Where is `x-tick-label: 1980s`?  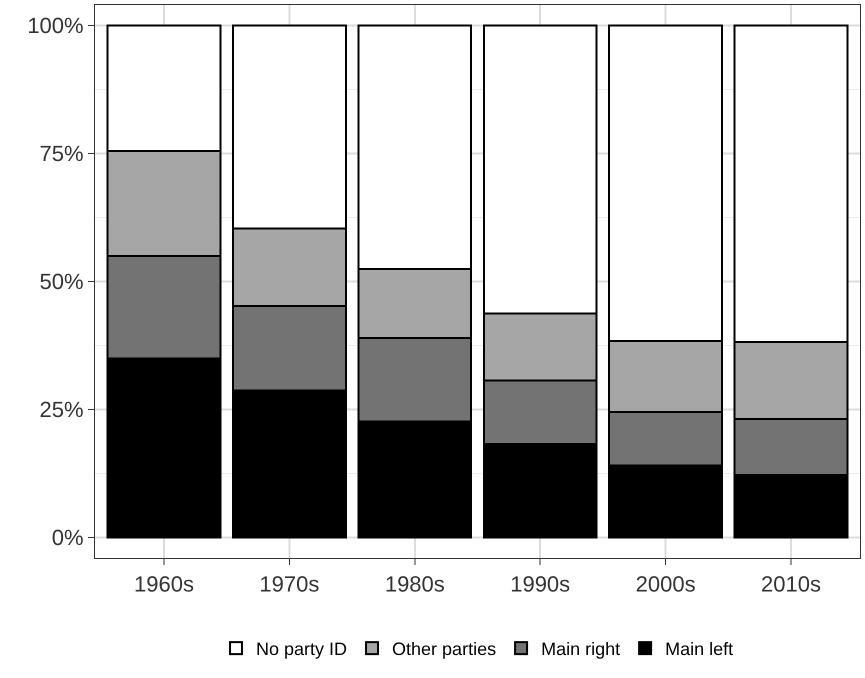 x-tick-label: 1980s is located at coordinates (414, 583).